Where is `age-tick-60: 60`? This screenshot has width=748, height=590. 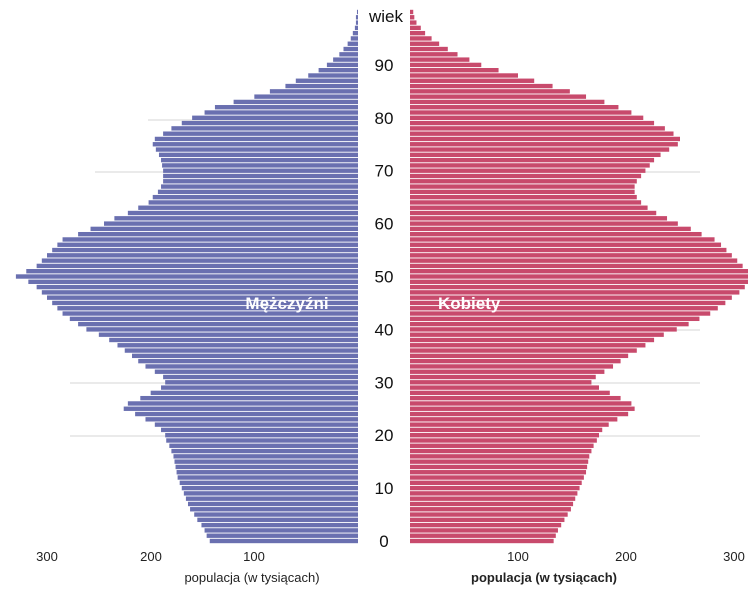
age-tick-60: 60 is located at coordinates (384, 224).